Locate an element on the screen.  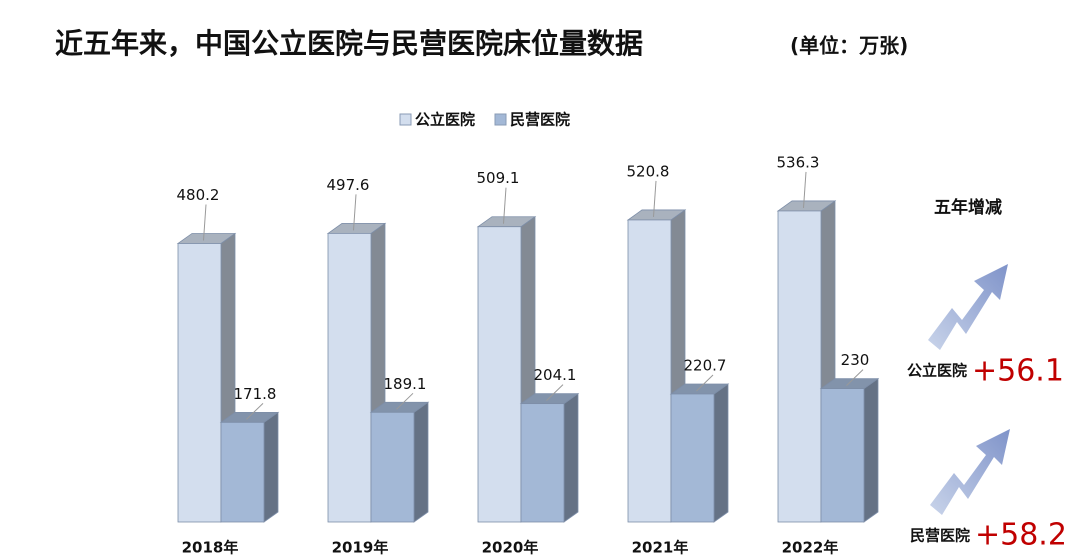
chart-title: 近五年来，中国公立医院与民营医院床位量数据 is located at coordinates (349, 43).